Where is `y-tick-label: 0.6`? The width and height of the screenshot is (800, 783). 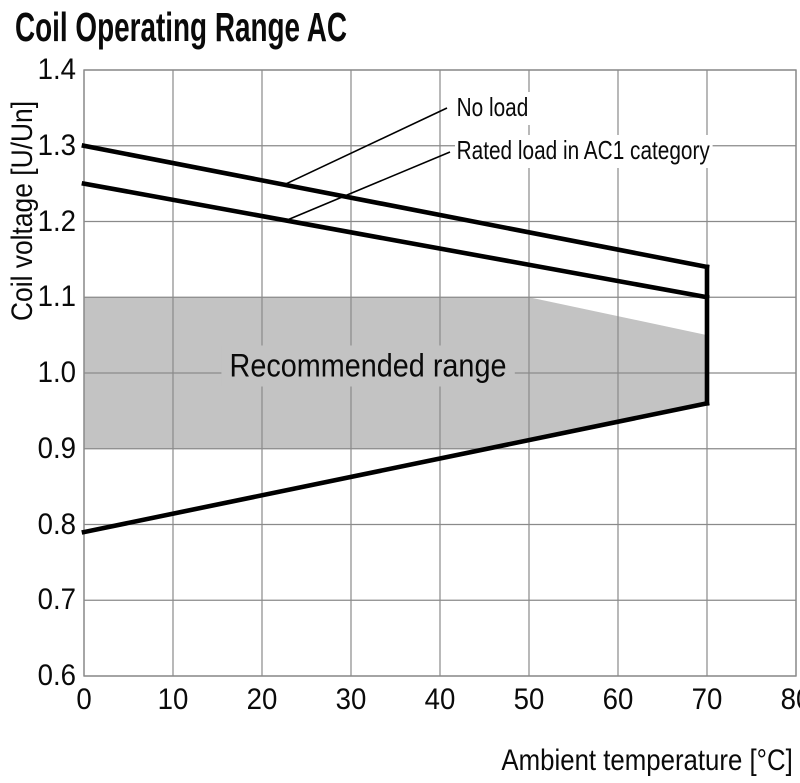 y-tick-label: 0.6 is located at coordinates (56, 675).